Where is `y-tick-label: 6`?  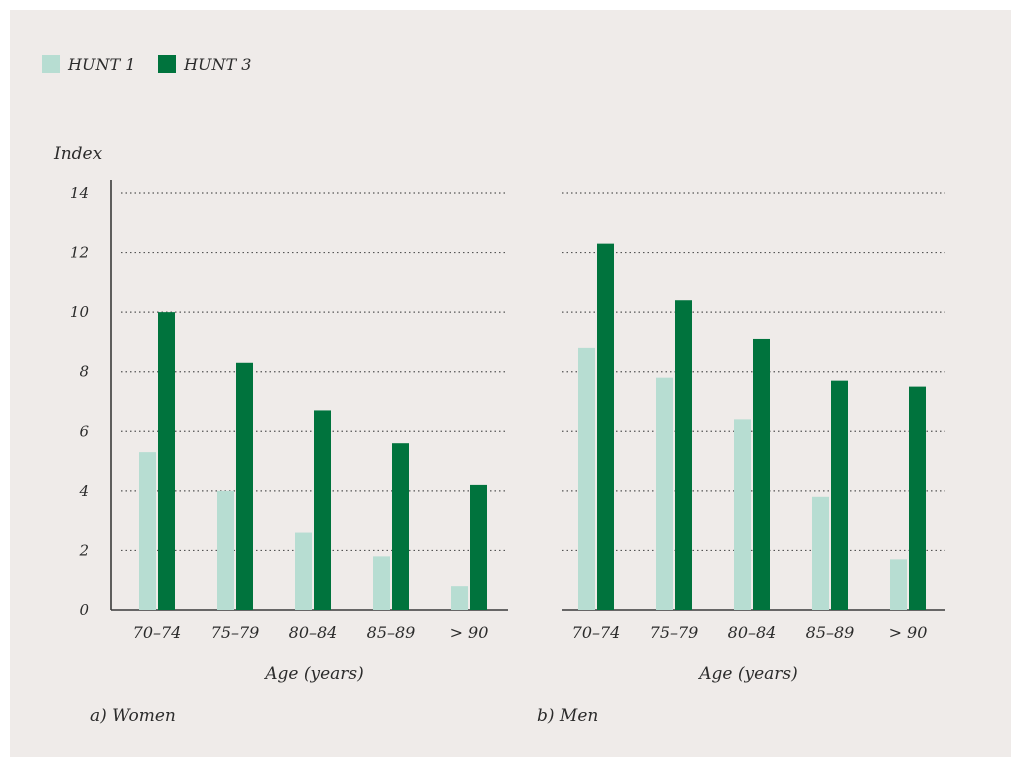 y-tick-label: 6 is located at coordinates (84, 431).